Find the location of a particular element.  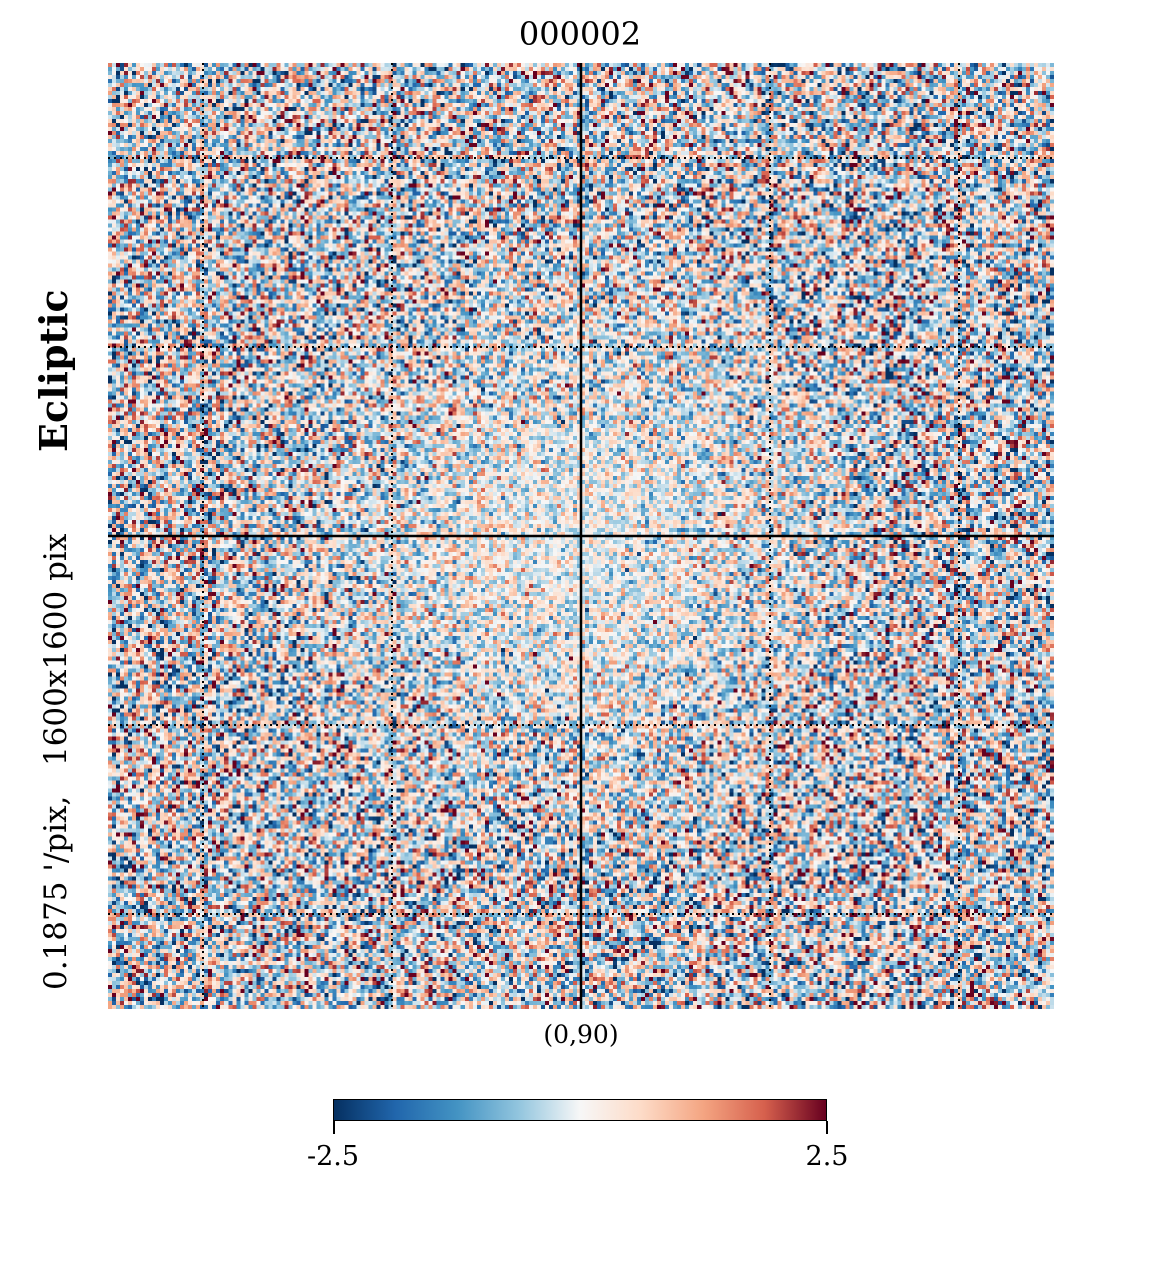

colorbar-max-tick is located at coordinates (827, 1127).